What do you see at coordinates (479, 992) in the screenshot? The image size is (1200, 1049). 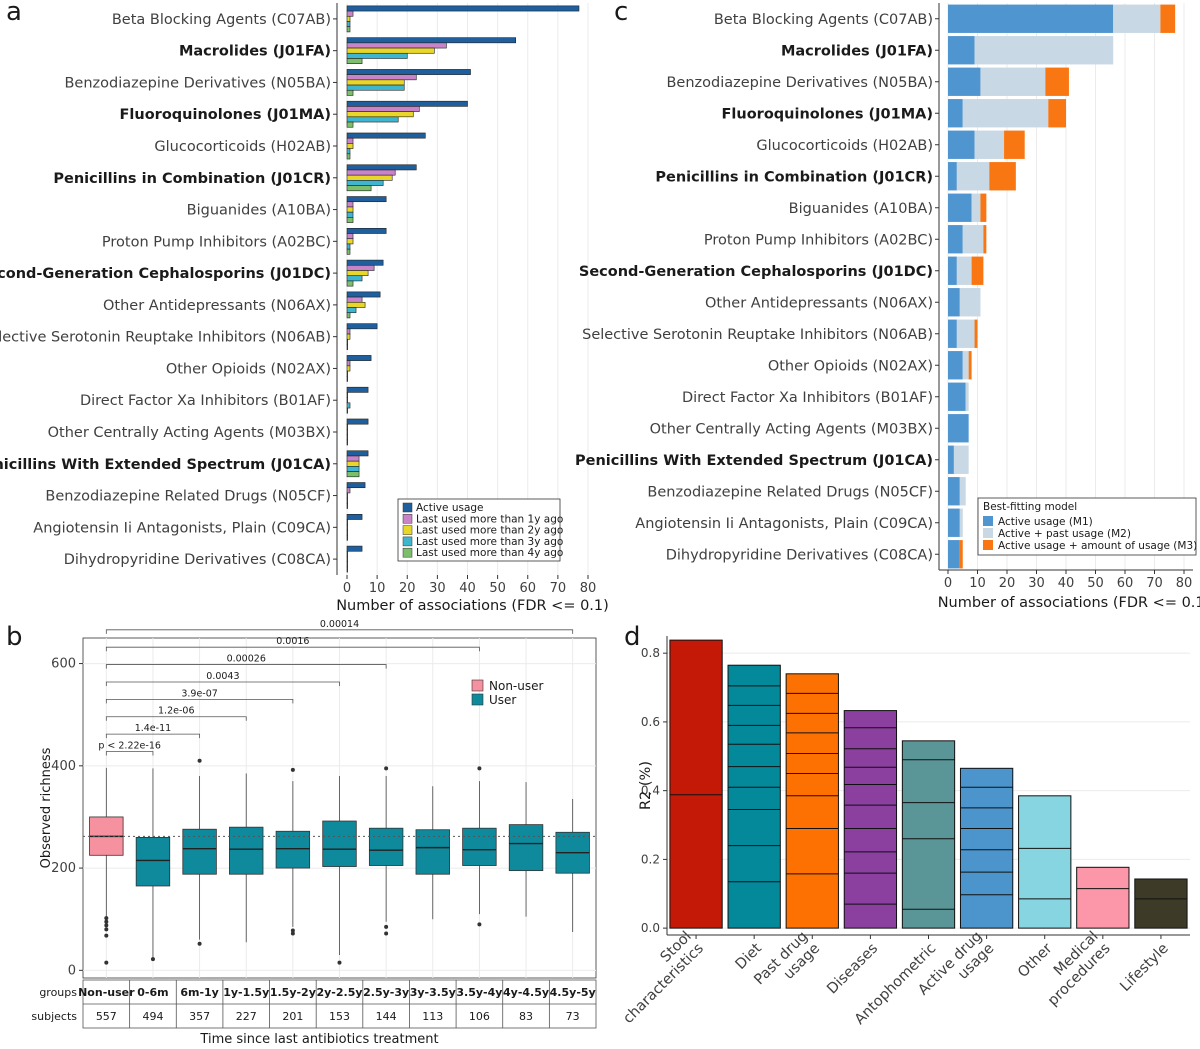 I see `group-label-b: 3.5y-4y` at bounding box center [479, 992].